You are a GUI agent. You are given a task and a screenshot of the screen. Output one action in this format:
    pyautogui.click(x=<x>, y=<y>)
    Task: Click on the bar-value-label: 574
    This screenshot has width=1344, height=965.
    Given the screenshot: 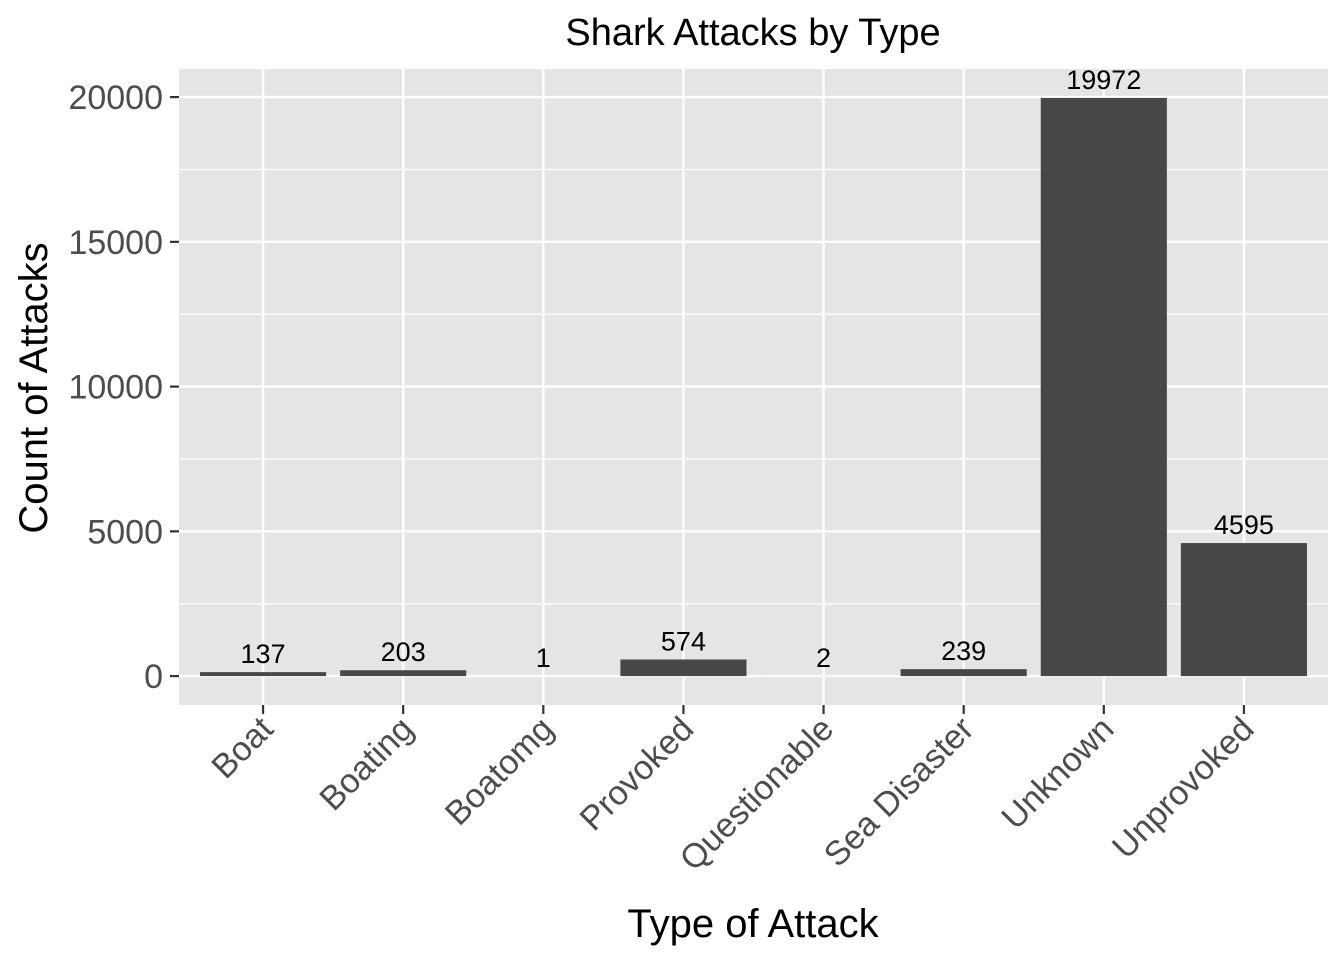 What is the action you would take?
    pyautogui.click(x=683, y=641)
    